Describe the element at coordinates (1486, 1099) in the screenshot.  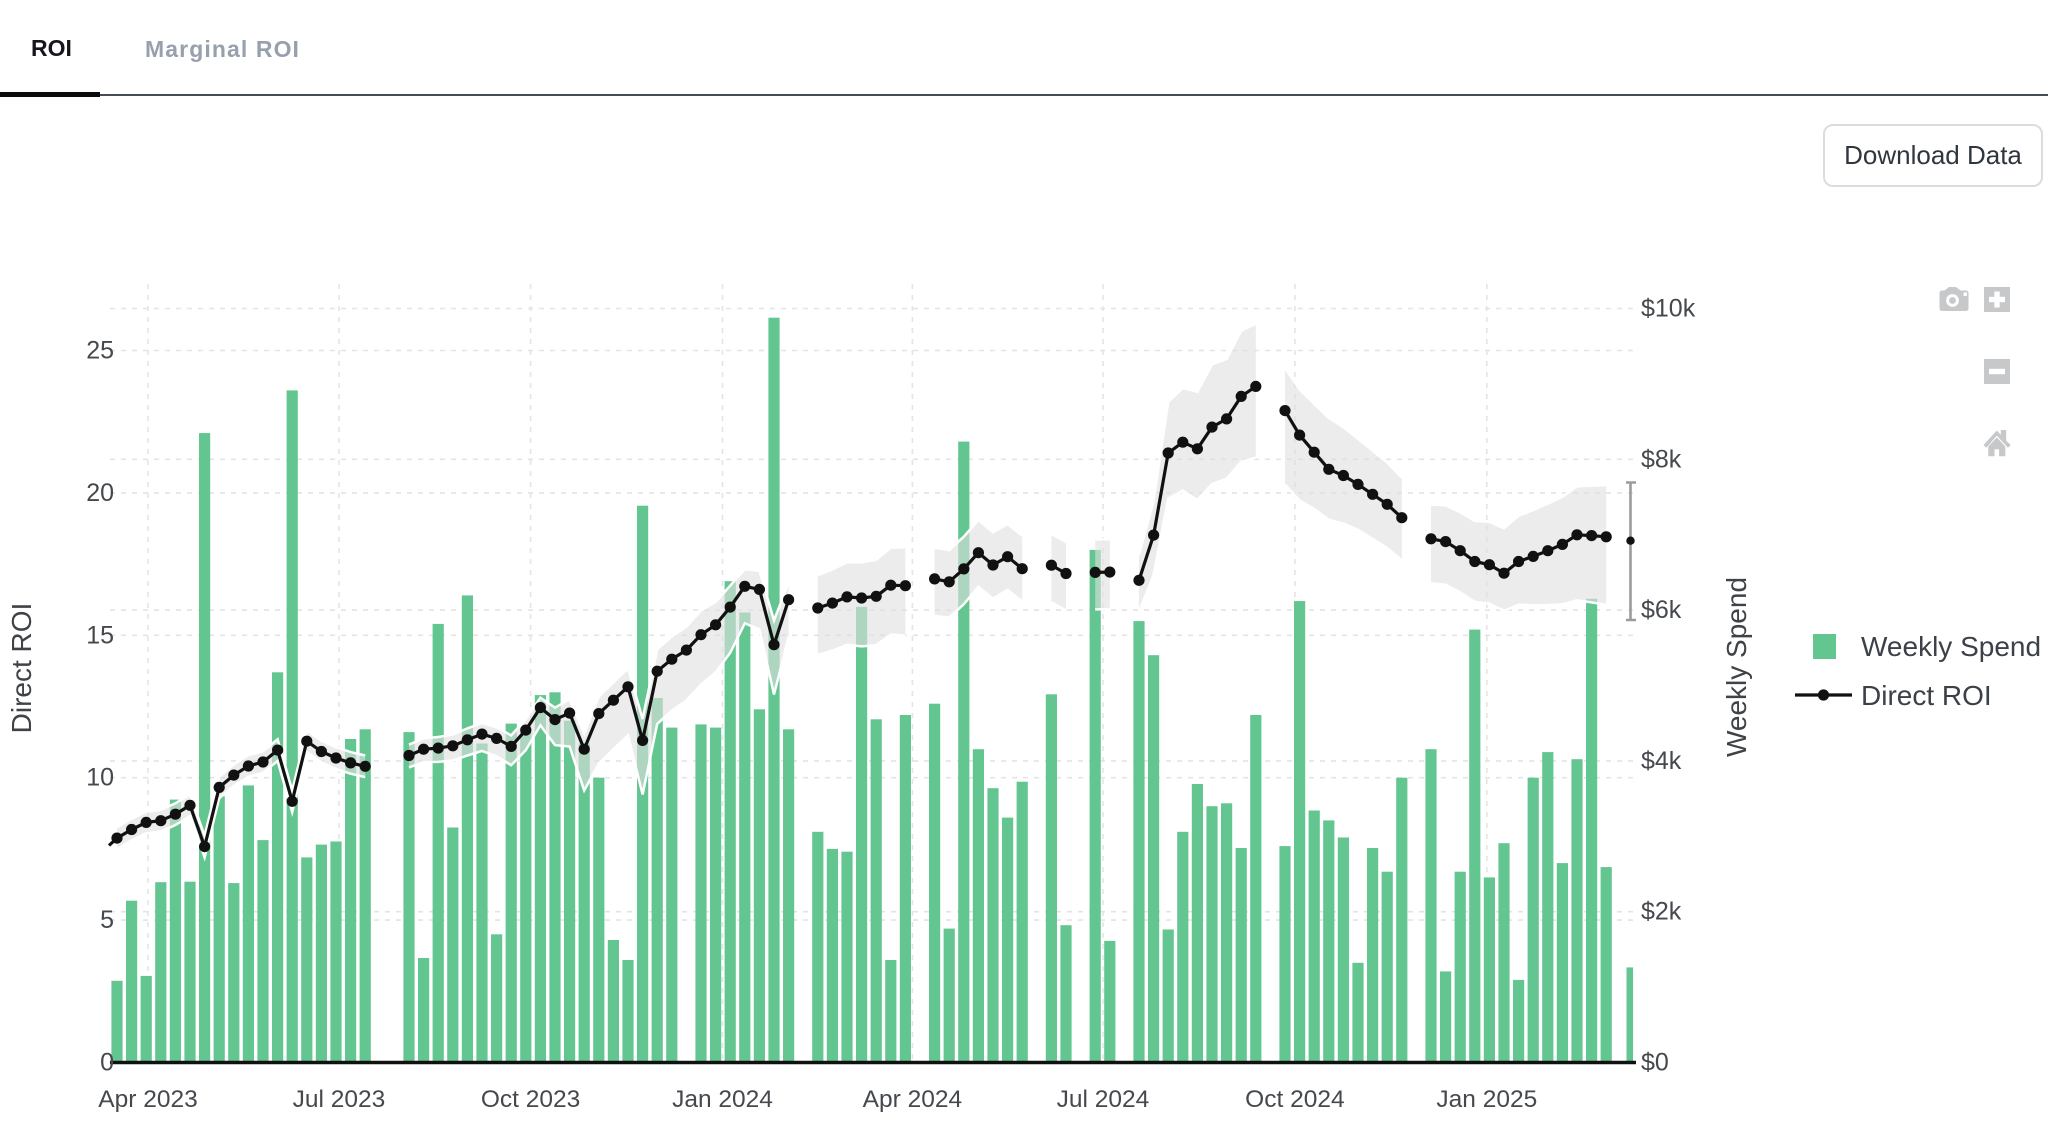
I see `svg-text: Jan 2025` at that location.